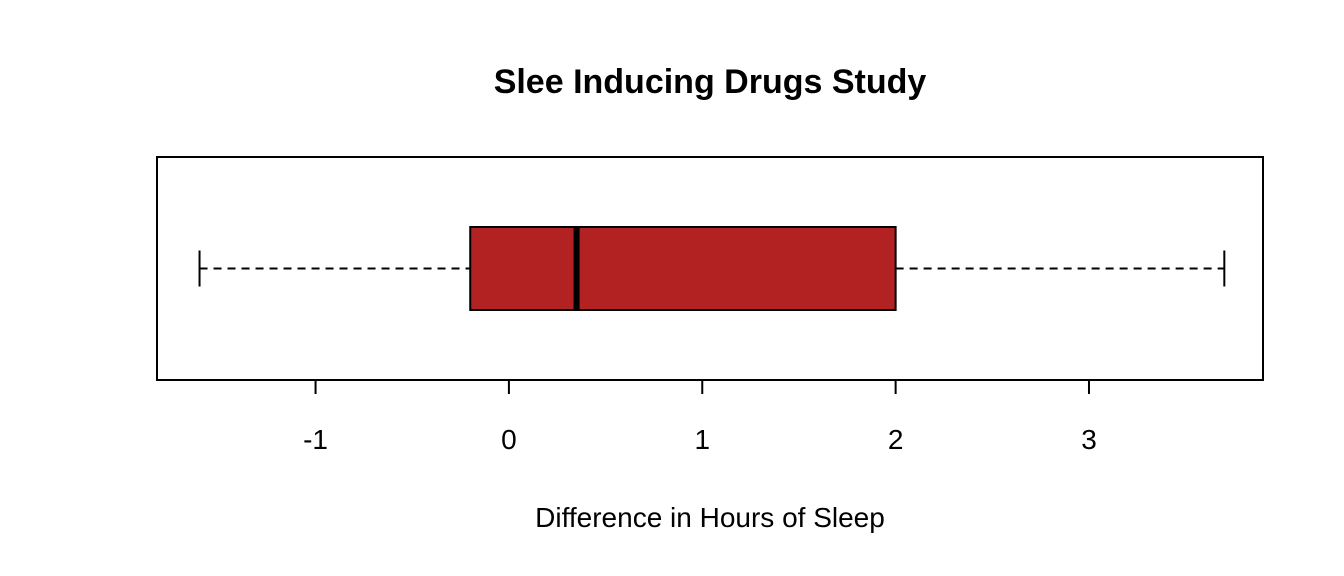  What do you see at coordinates (700, 417) in the screenshot?
I see `x-axis: -1 0 1 2 3` at bounding box center [700, 417].